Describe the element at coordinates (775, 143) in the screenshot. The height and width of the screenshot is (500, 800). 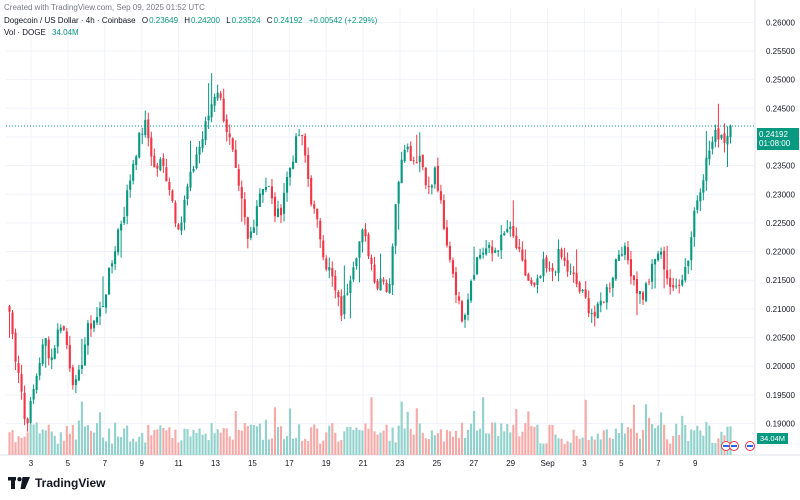
I see `bar-countdown: 01:08:00` at that location.